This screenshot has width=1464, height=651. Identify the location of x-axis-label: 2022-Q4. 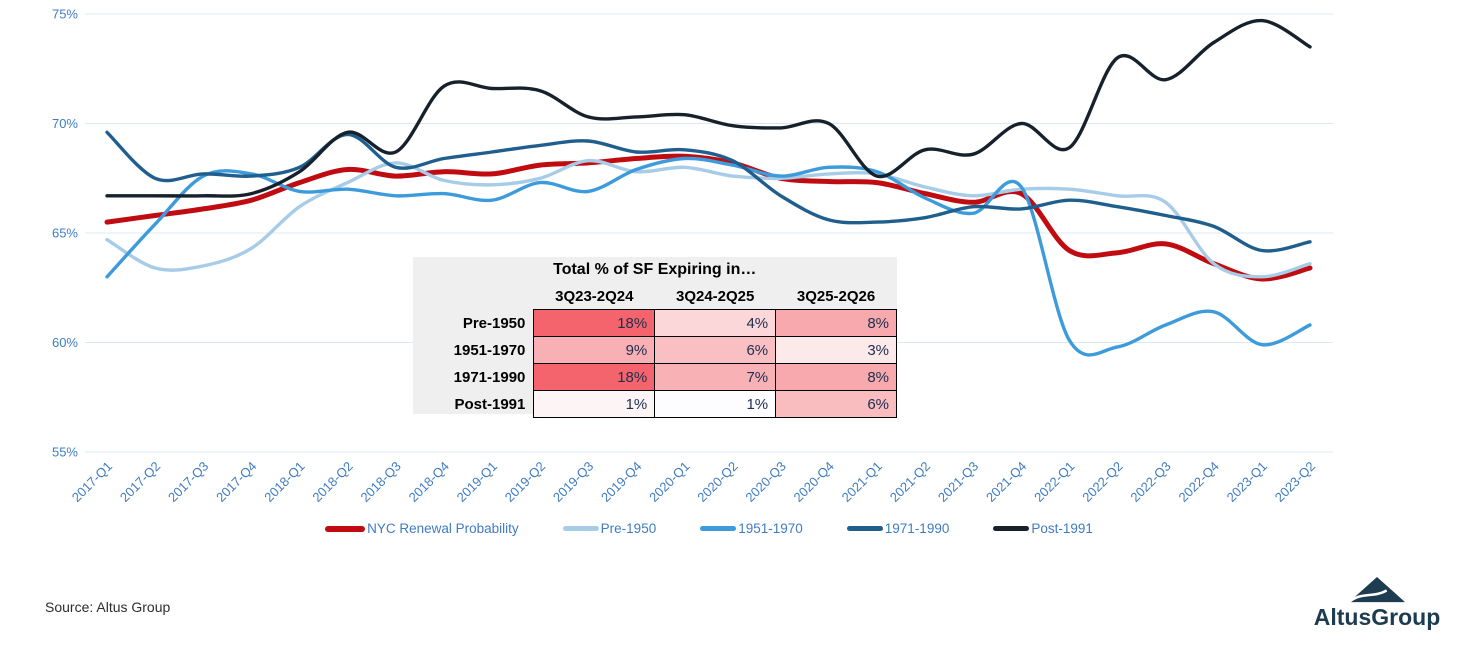
(1198, 482).